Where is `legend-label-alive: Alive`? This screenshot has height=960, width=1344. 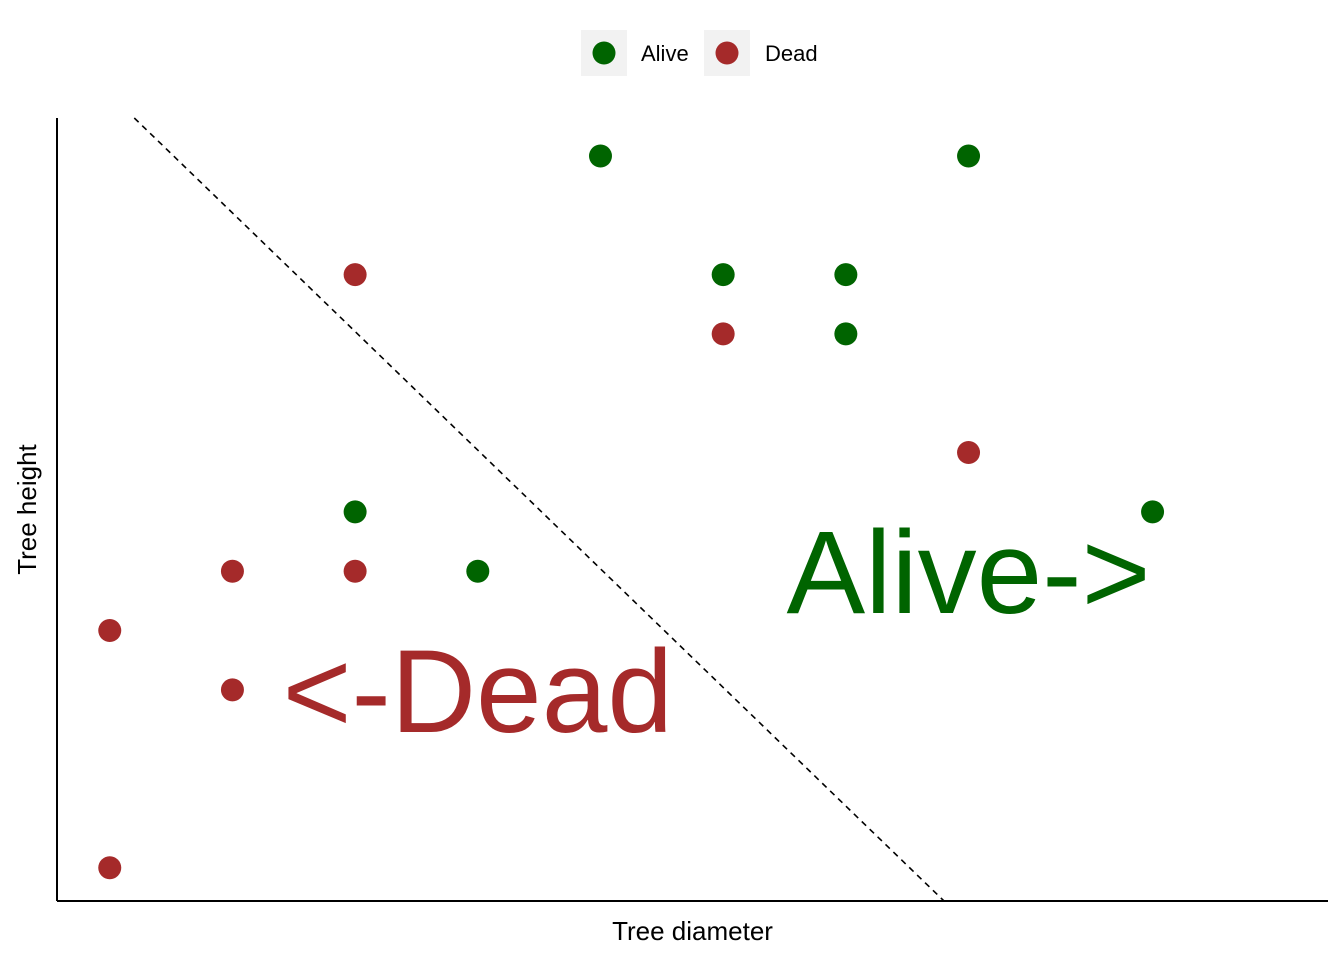 legend-label-alive: Alive is located at coordinates (665, 53).